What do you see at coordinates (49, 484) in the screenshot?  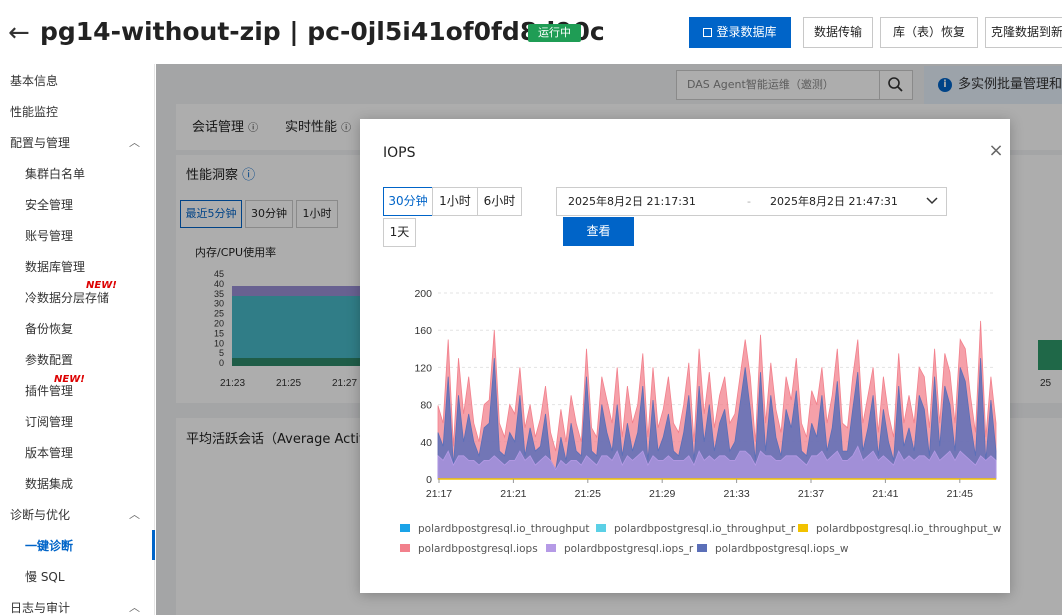 I see `sidebar-item-integration: 数据集成` at bounding box center [49, 484].